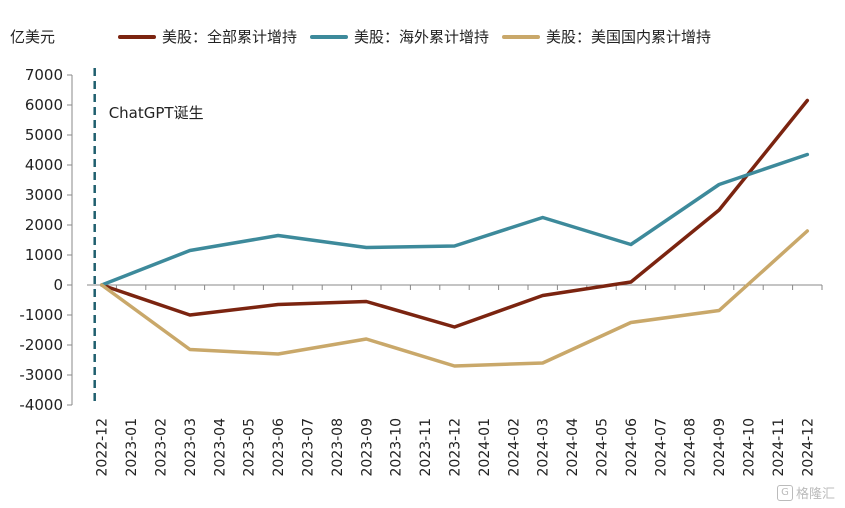 This screenshot has height=508, width=845. I want to click on legend-item-overseas: 美股：海外累计增持, so click(399, 36).